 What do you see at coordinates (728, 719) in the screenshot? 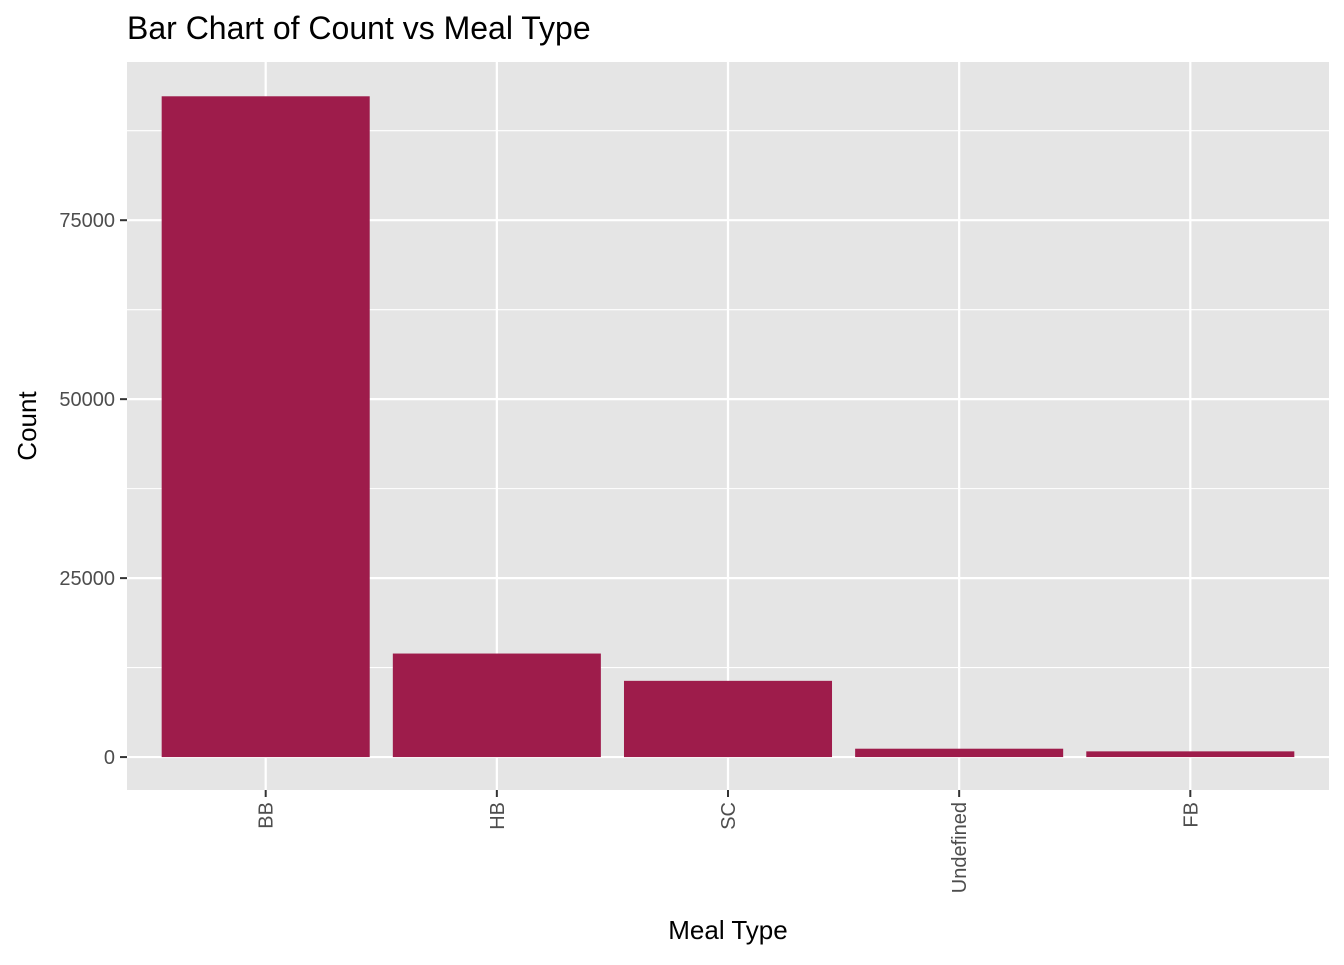
I see `bar-sc` at bounding box center [728, 719].